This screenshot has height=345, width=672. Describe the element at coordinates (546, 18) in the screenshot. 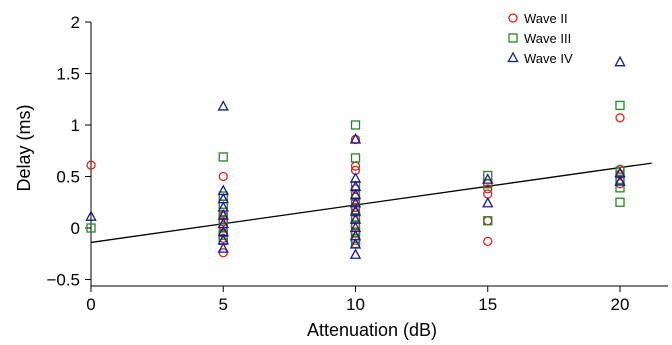

I see `legend-label-wave-ii: Wave II` at that location.